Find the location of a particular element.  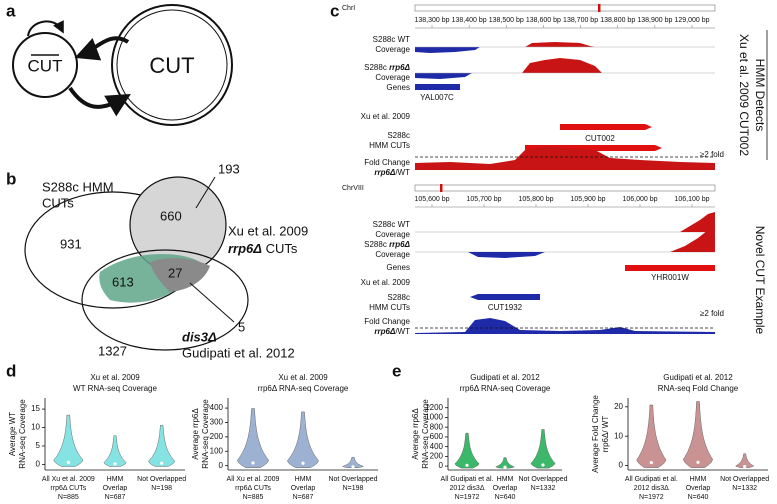

gene is located at coordinates (437, 87).